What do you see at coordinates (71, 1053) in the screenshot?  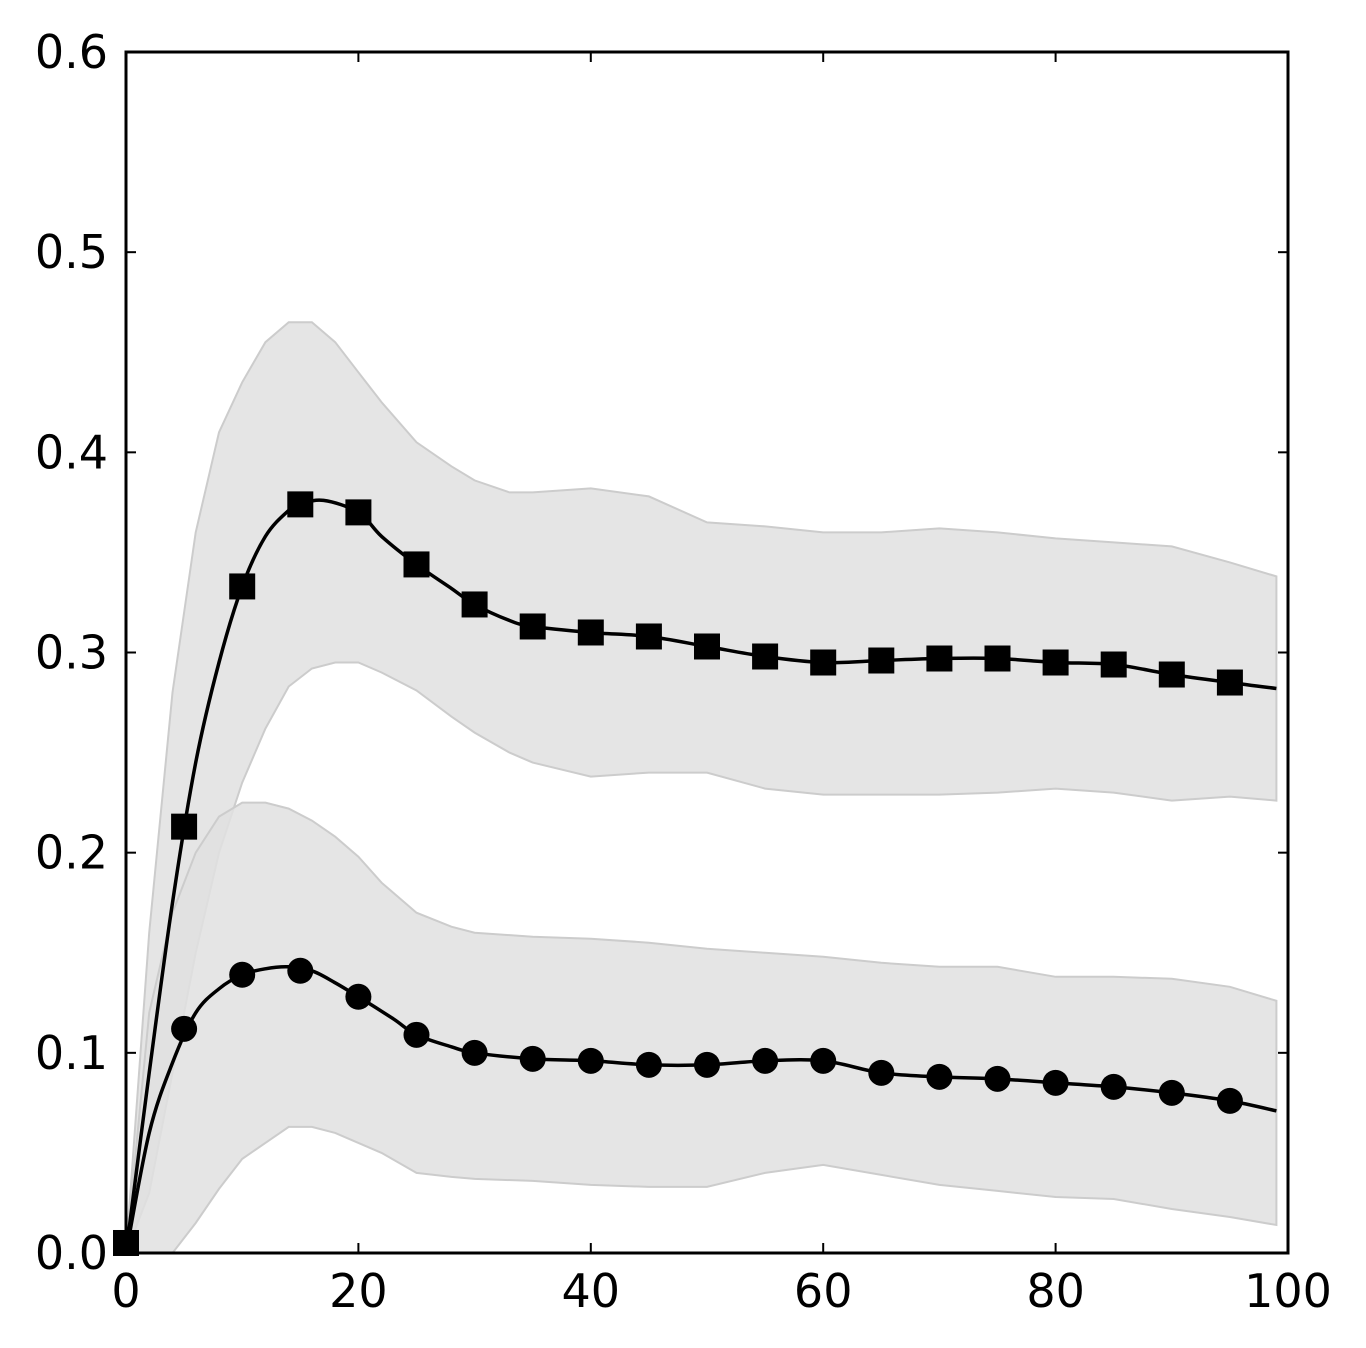 I see `y-tick-label: 0.1` at bounding box center [71, 1053].